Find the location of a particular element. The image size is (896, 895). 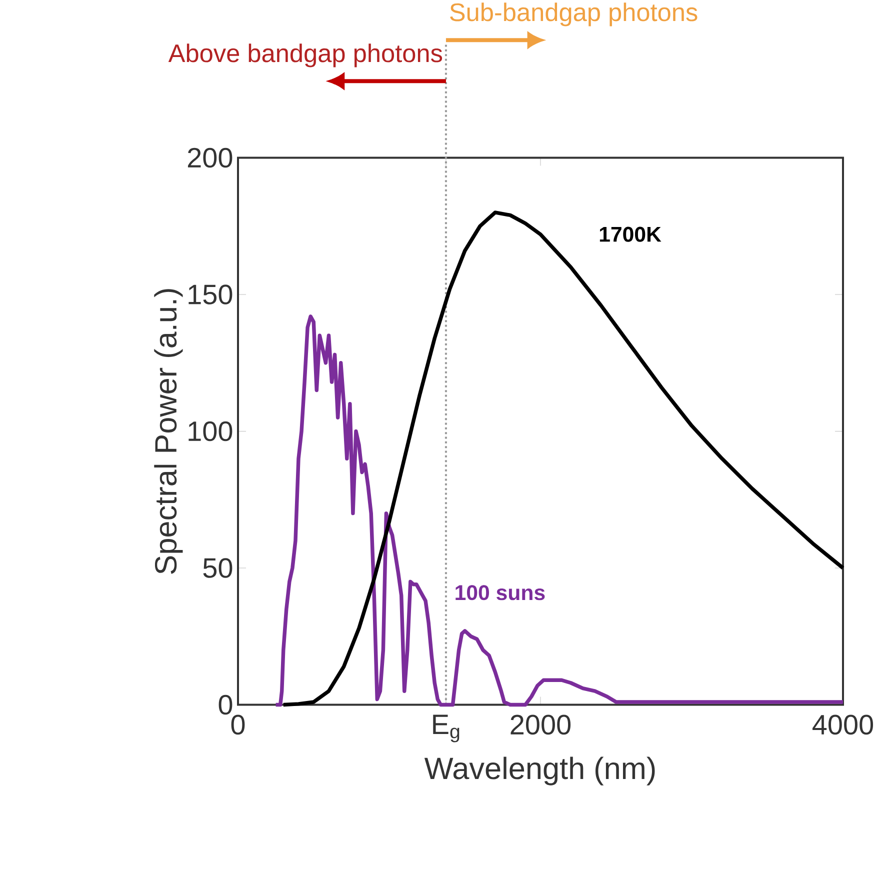

y-tick-label: 200 is located at coordinates (210, 158).